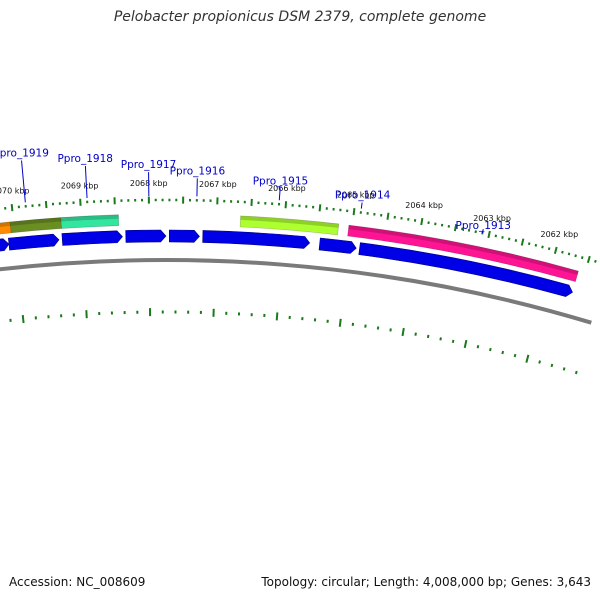 This screenshot has height=600, width=600. What do you see at coordinates (148, 165) in the screenshot?
I see `gene-label: Ppro_1917` at bounding box center [148, 165].